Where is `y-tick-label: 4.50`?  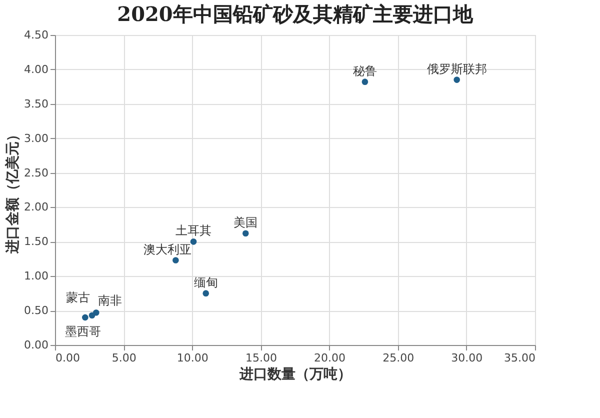
y-tick-label: 4.50 is located at coordinates (36, 35).